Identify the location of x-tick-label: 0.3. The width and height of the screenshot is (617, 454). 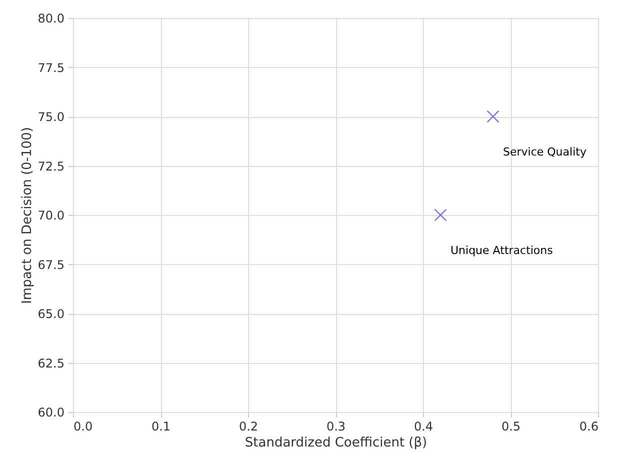
(336, 427).